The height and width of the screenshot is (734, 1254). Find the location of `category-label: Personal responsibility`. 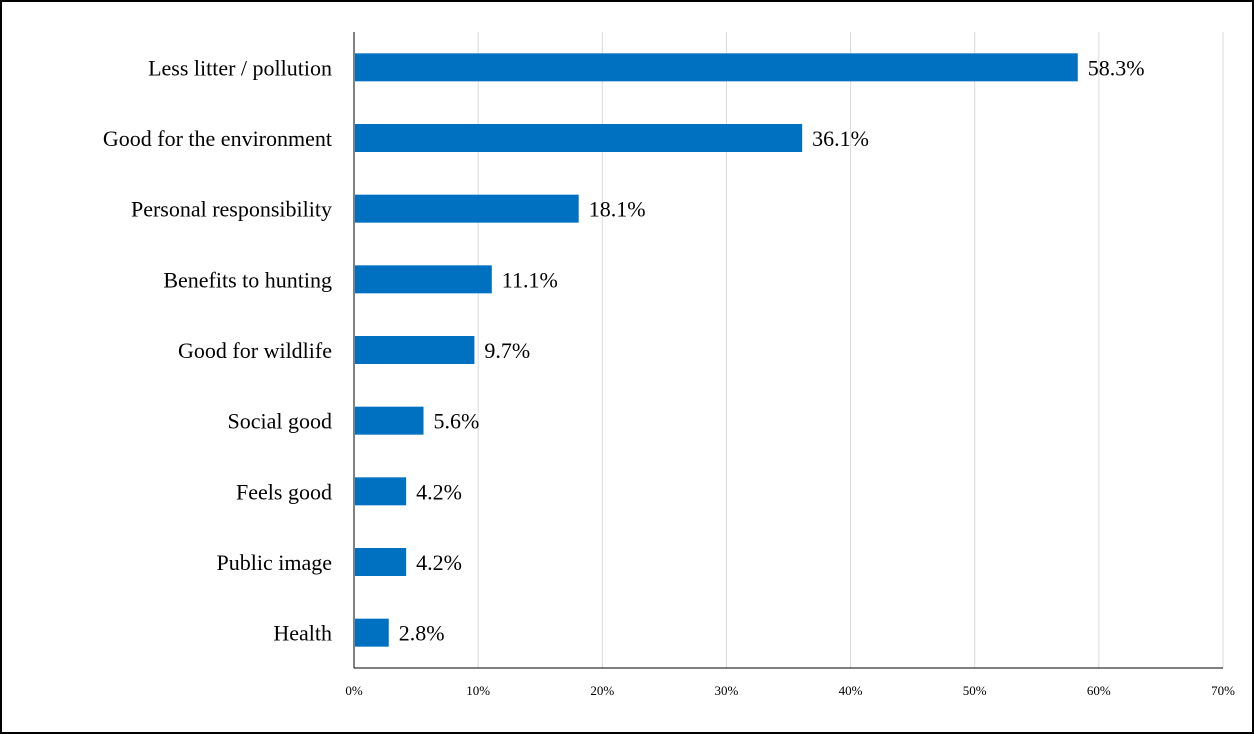

category-label: Personal responsibility is located at coordinates (231, 209).